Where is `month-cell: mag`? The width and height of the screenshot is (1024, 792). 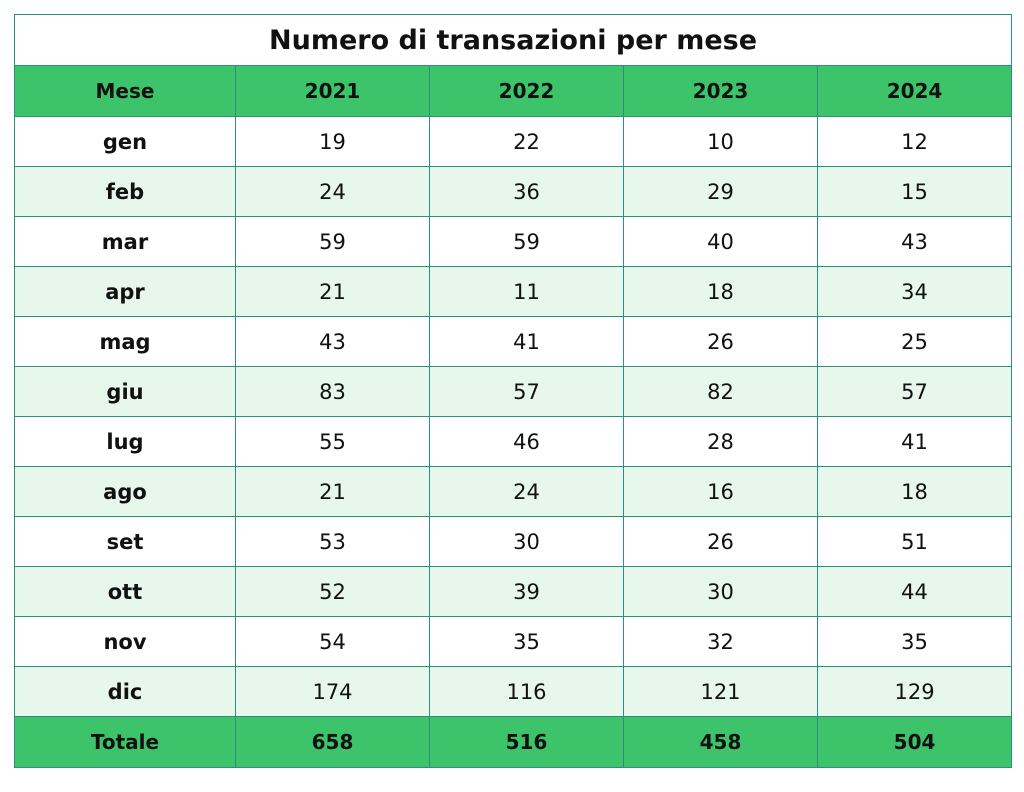
month-cell: mag is located at coordinates (125, 341).